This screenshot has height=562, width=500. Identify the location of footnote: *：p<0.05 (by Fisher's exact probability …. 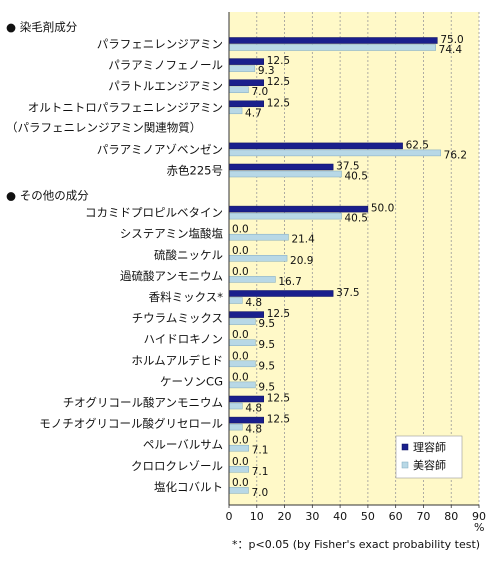
(356, 544).